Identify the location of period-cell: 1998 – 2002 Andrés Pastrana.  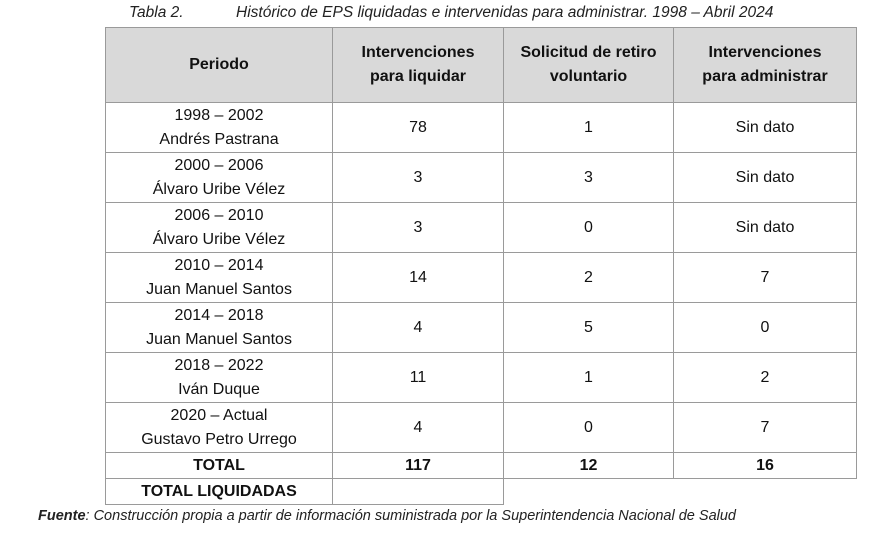
(219, 127).